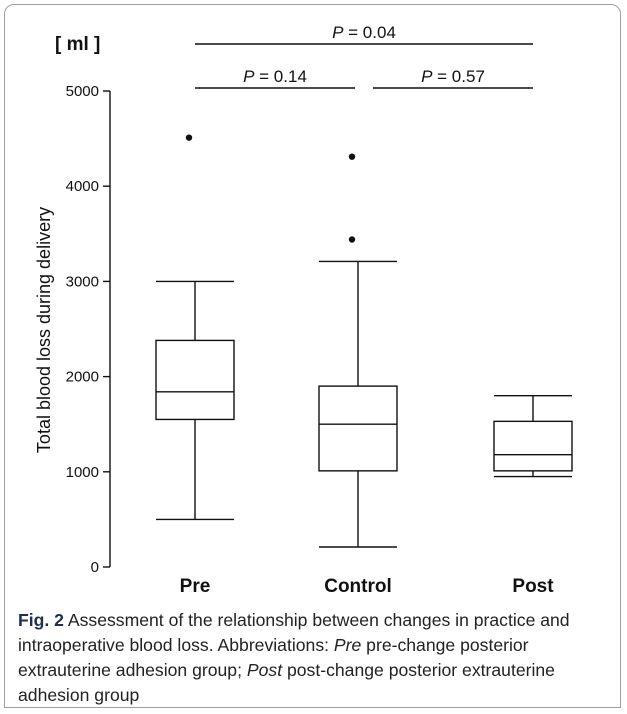 This screenshot has height=714, width=627. Describe the element at coordinates (275, 76) in the screenshot. I see `significance-label: P = 0.14` at that location.